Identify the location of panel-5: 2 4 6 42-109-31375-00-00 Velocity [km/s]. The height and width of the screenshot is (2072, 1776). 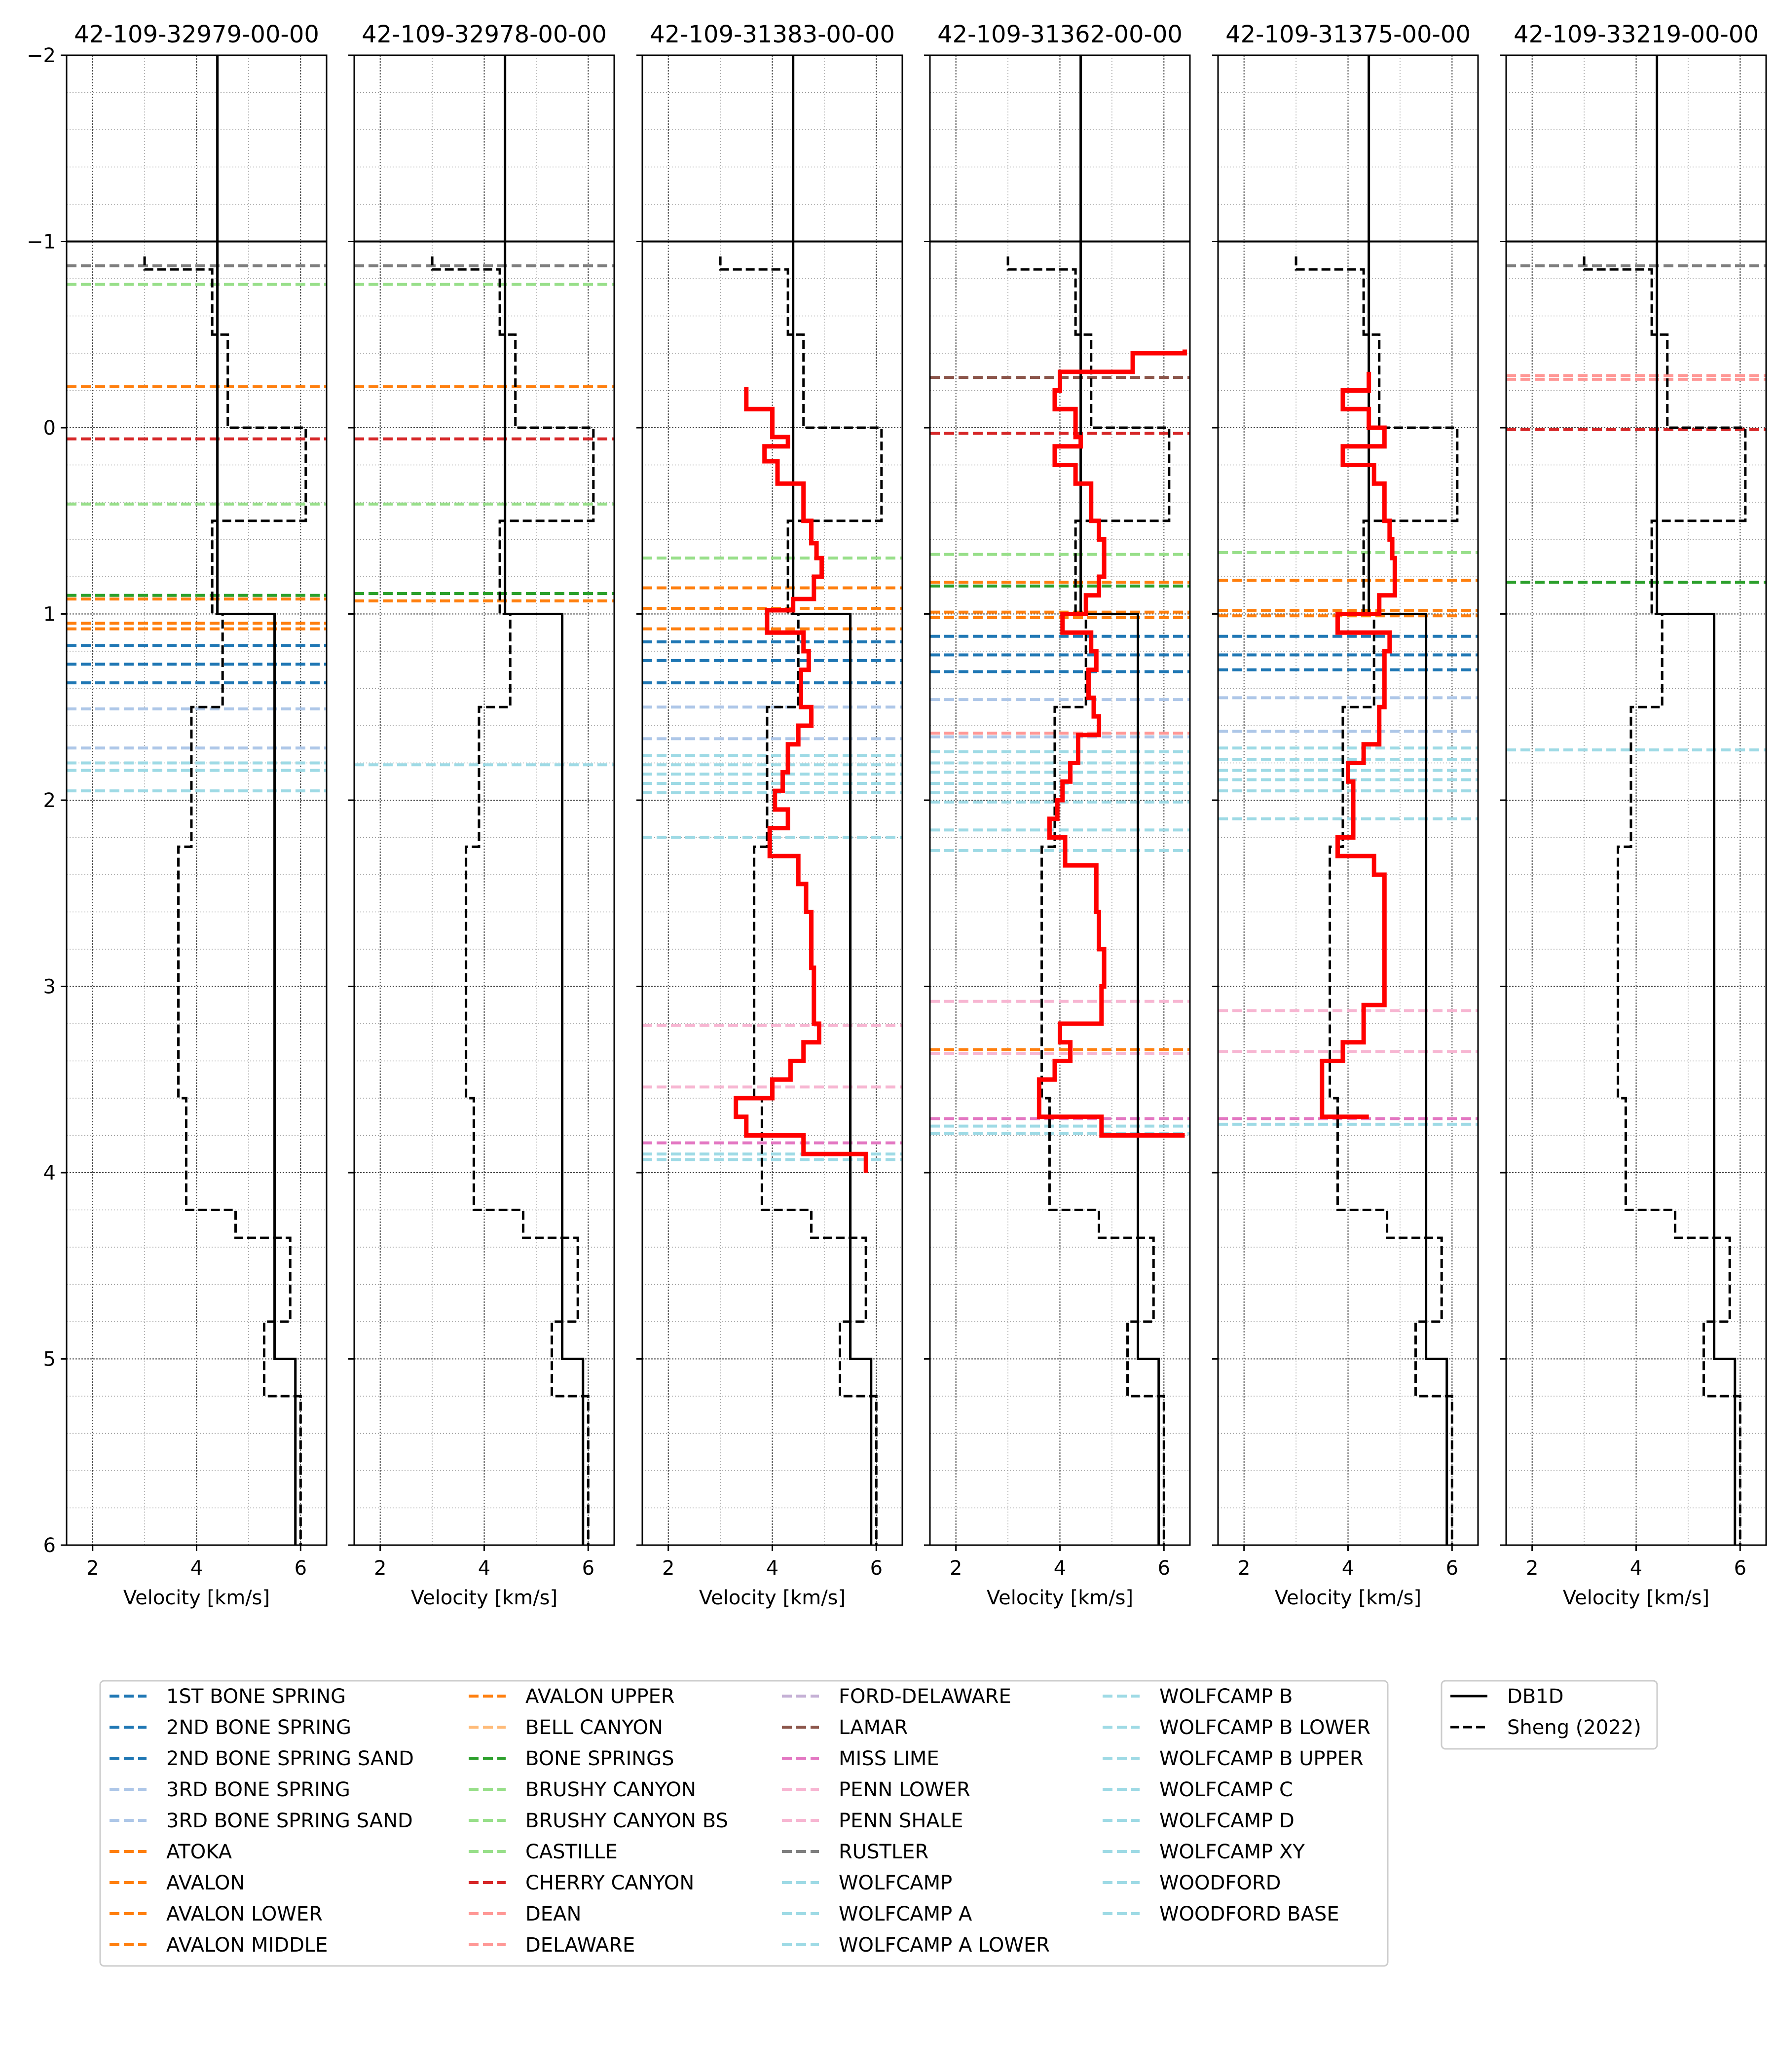
(1345, 815).